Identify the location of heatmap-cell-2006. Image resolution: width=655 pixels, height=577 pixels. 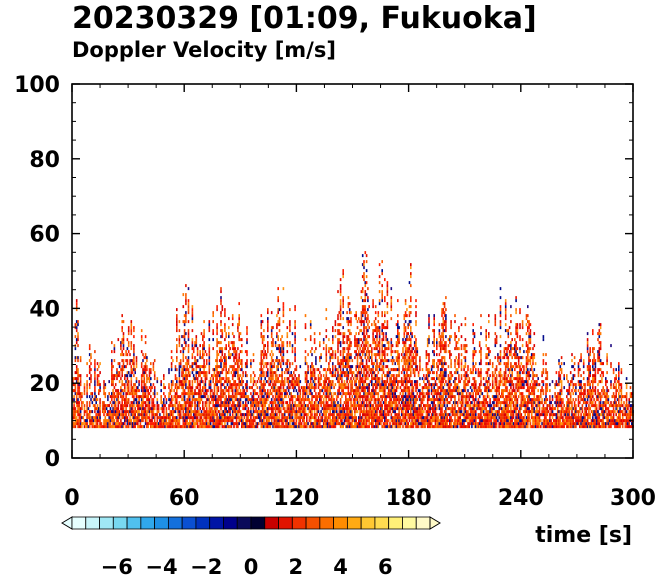
(234, 337).